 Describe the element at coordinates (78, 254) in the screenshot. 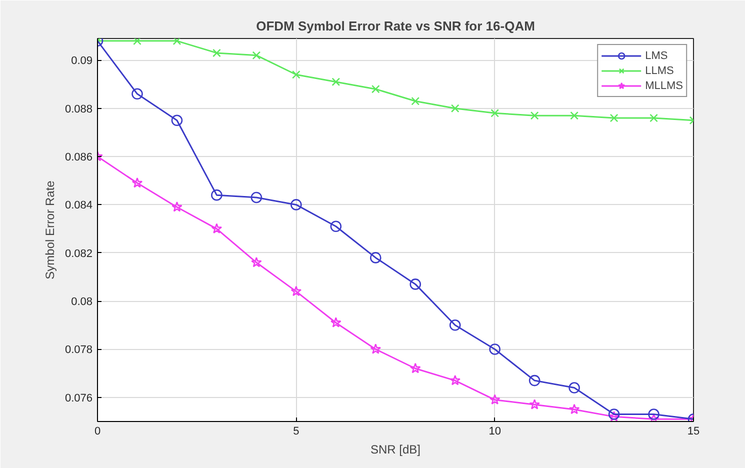

I see `y-tick-label: 0.082` at that location.